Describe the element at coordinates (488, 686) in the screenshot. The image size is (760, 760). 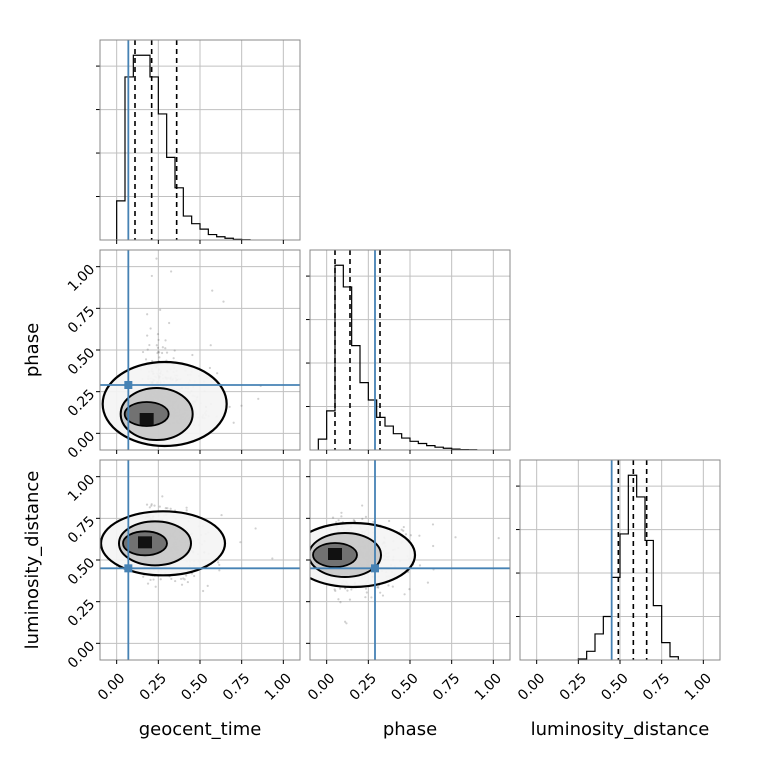
I see `x-tick-label: 1.00` at that location.